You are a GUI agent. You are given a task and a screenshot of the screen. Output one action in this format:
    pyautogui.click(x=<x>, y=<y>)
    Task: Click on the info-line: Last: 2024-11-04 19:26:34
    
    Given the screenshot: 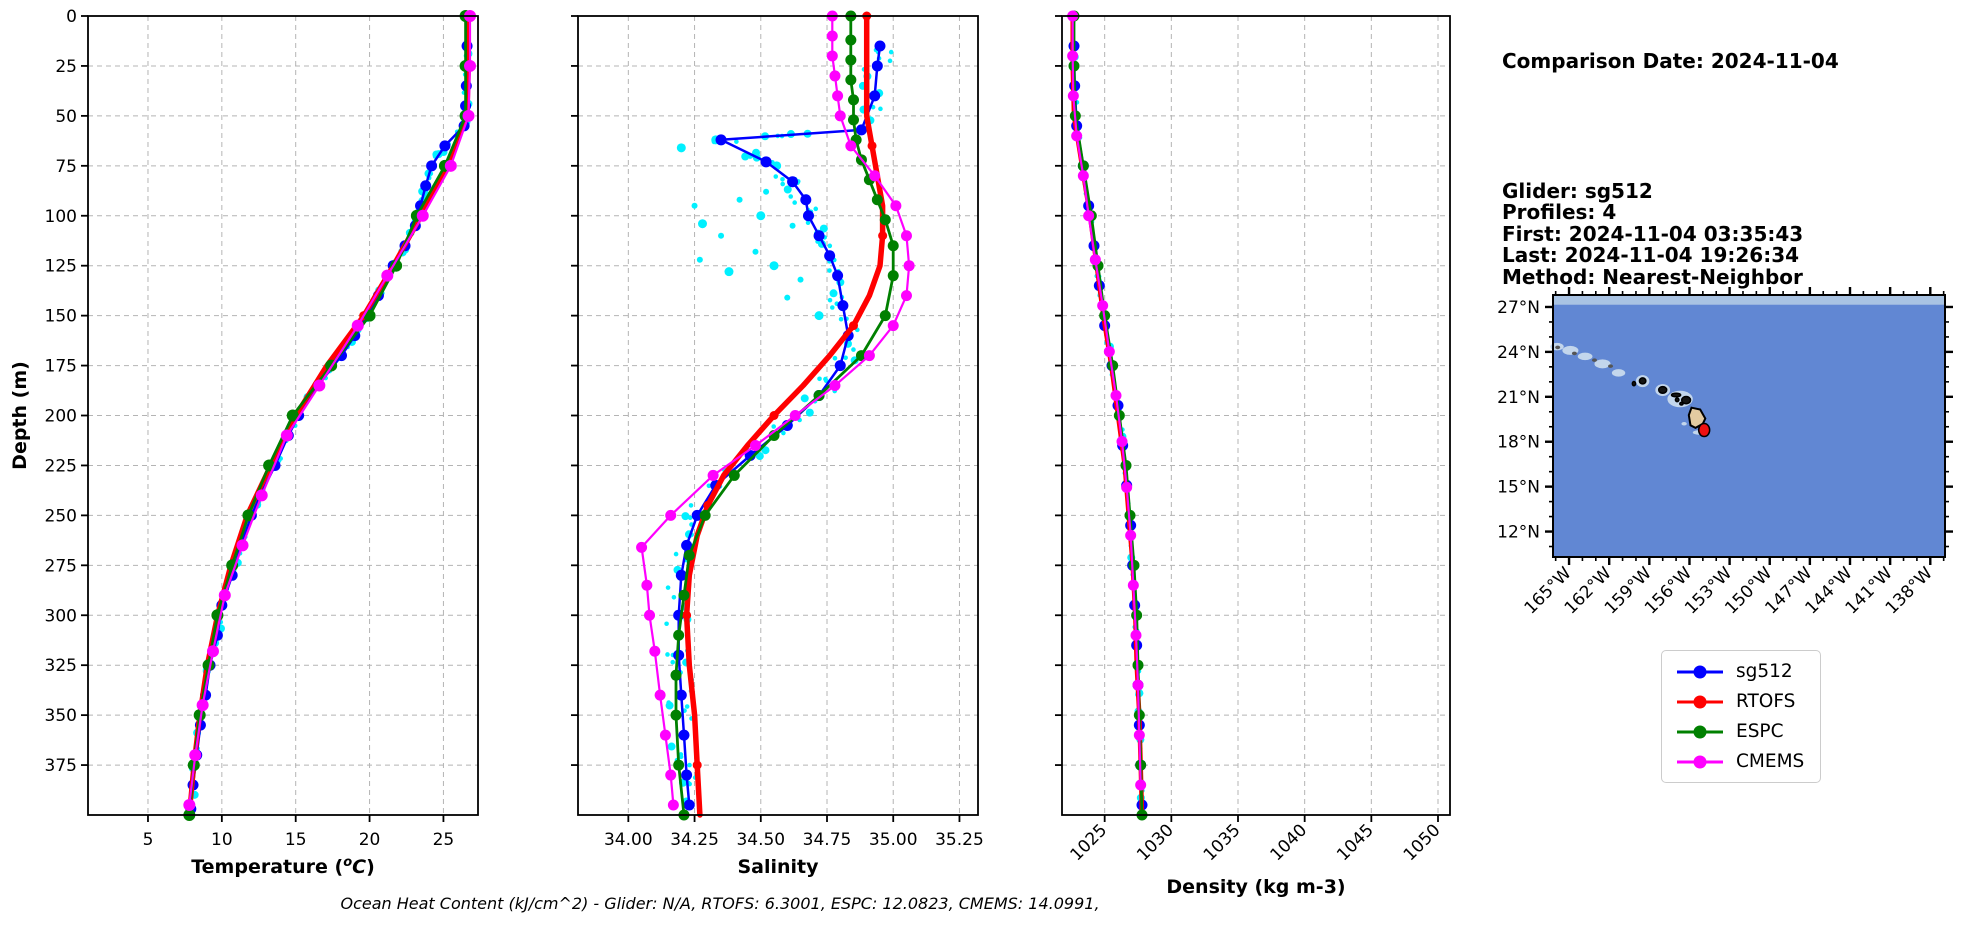 What is the action you would take?
    pyautogui.click(x=1651, y=255)
    